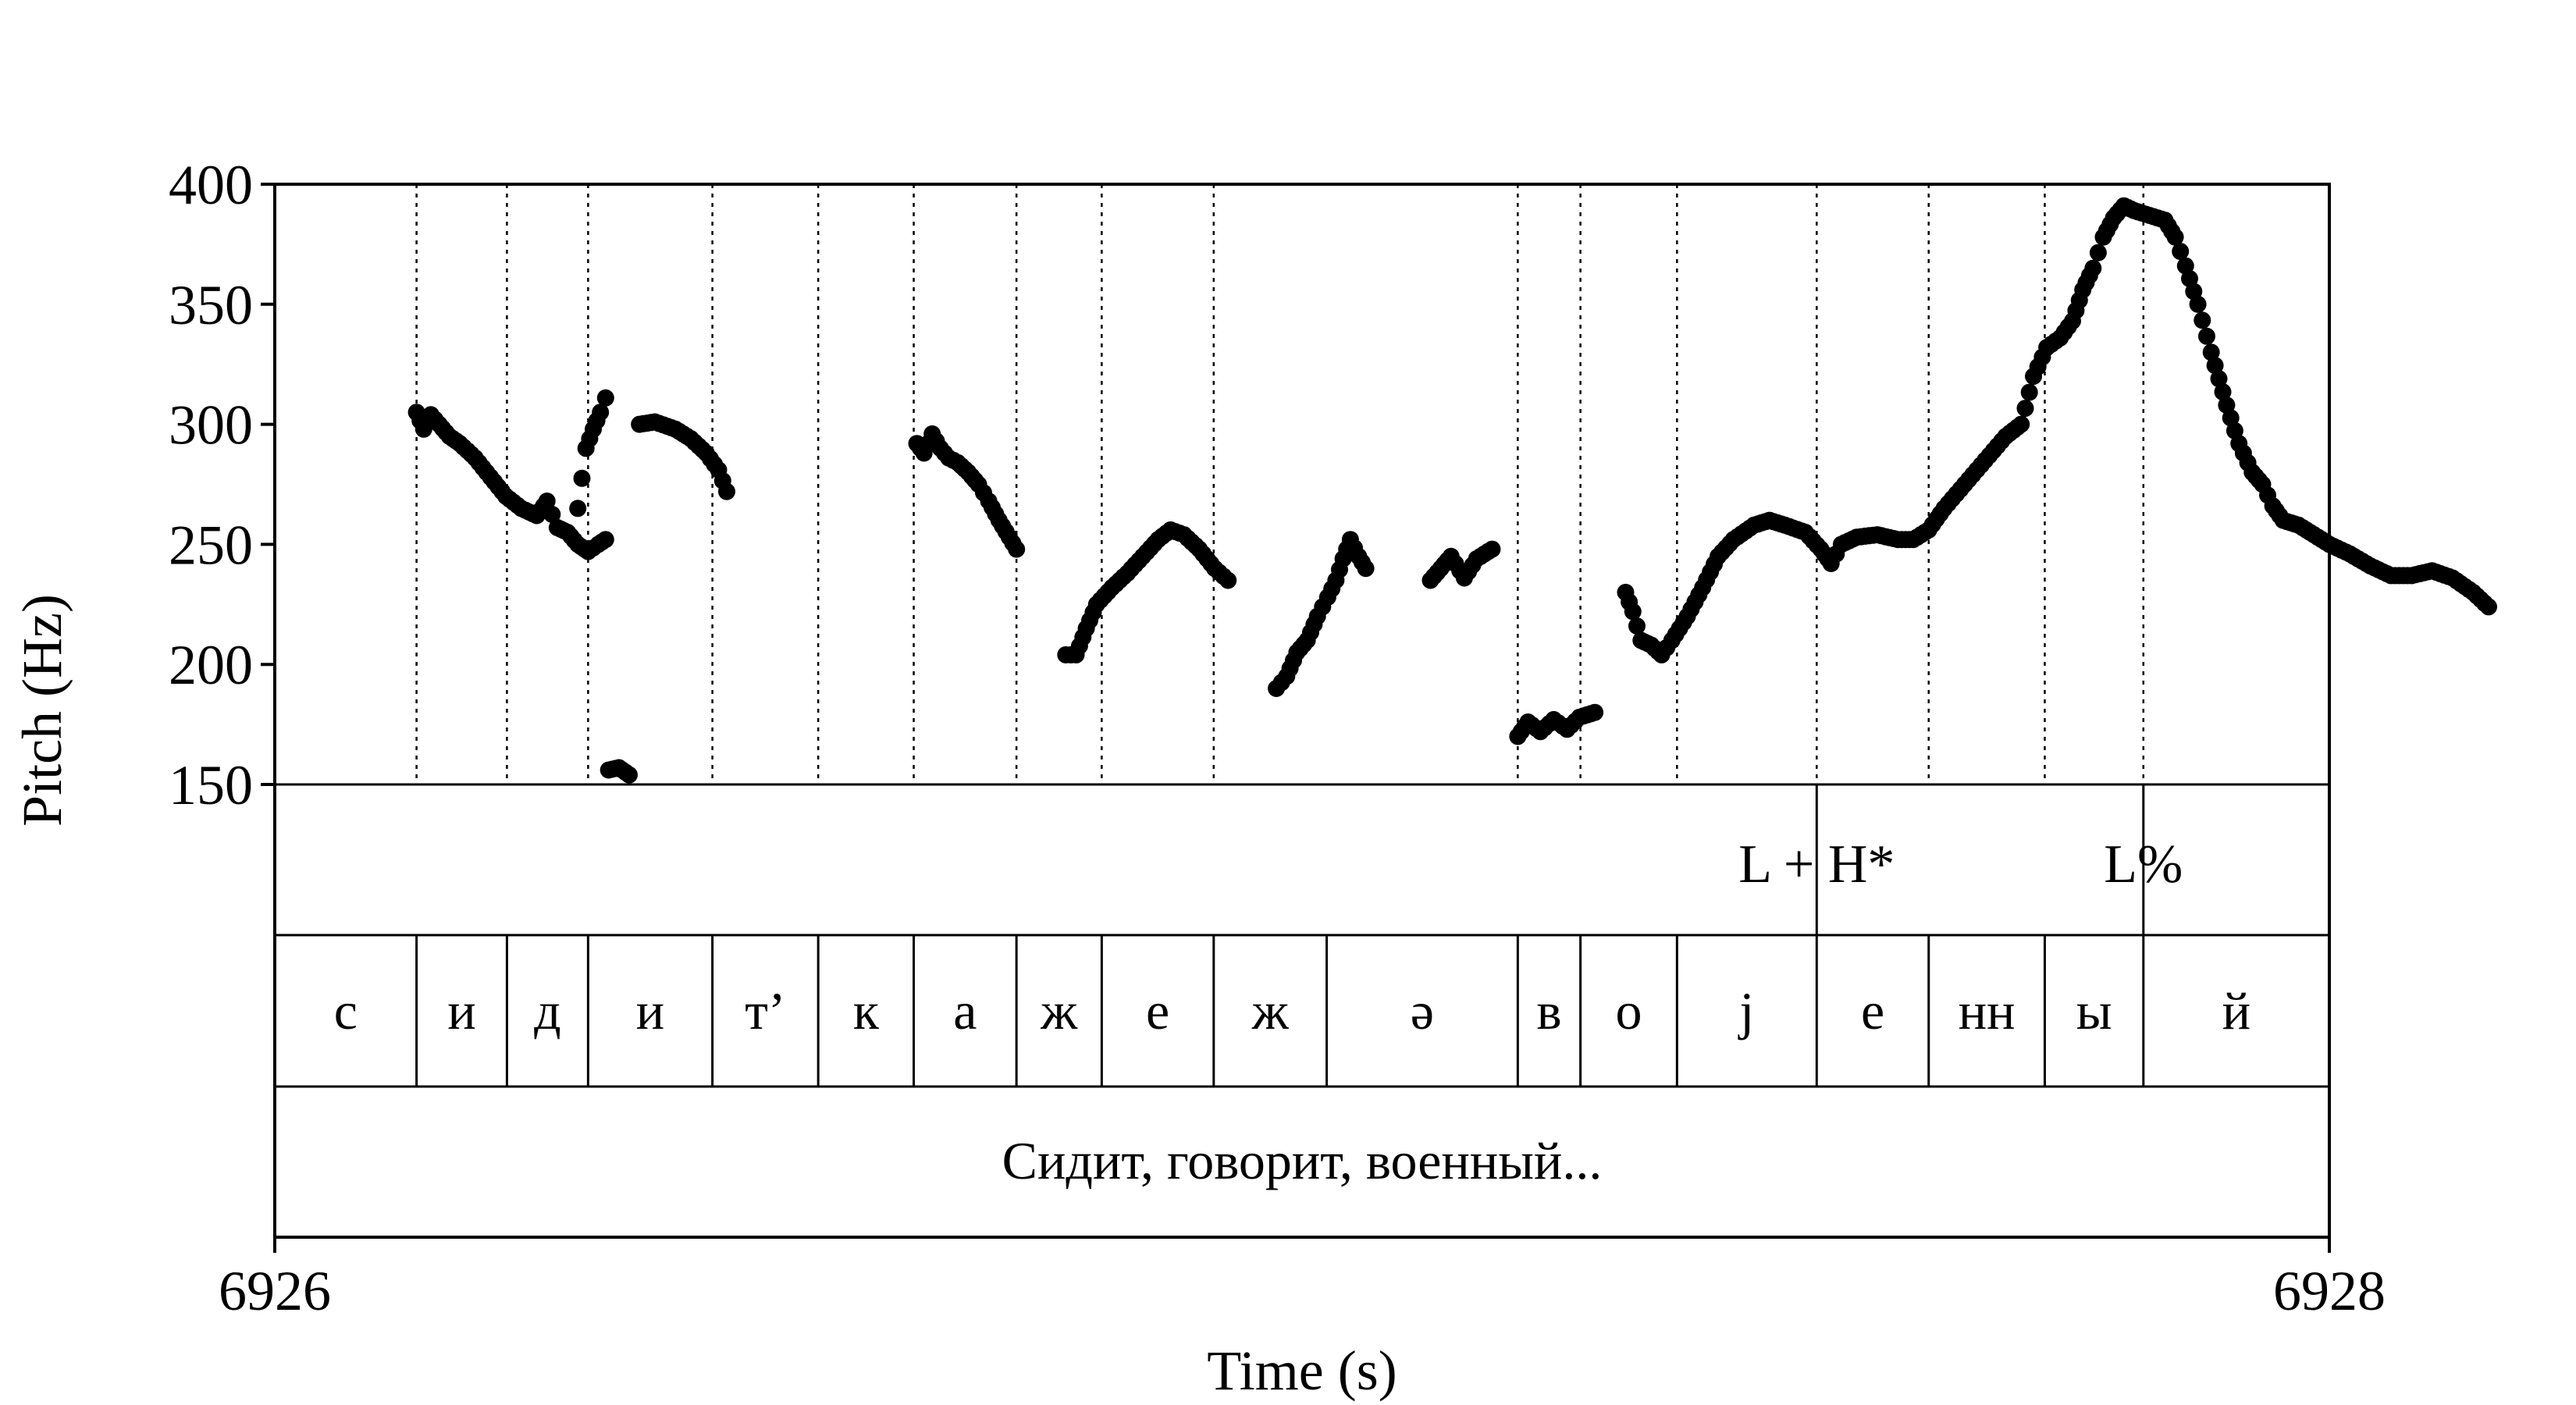 This screenshot has height=1405, width=2576. I want to click on segment-label: а, so click(965, 1011).